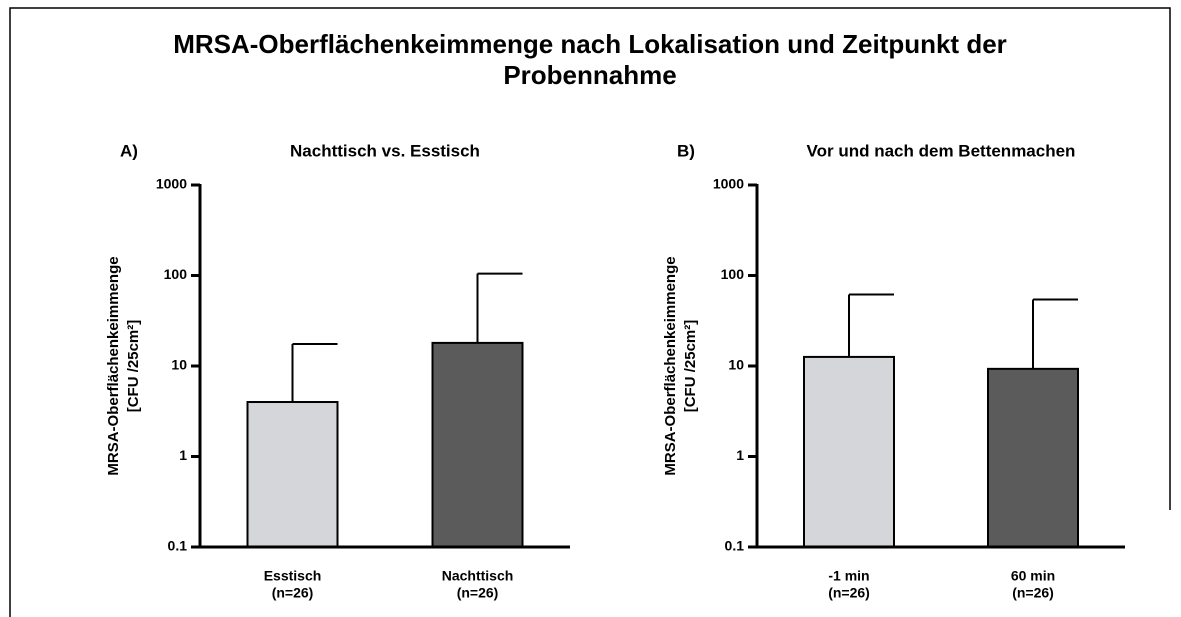 Image resolution: width=1181 pixels, height=617 pixels. What do you see at coordinates (848, 576) in the screenshot?
I see `x-tick-label: -1 min` at bounding box center [848, 576].